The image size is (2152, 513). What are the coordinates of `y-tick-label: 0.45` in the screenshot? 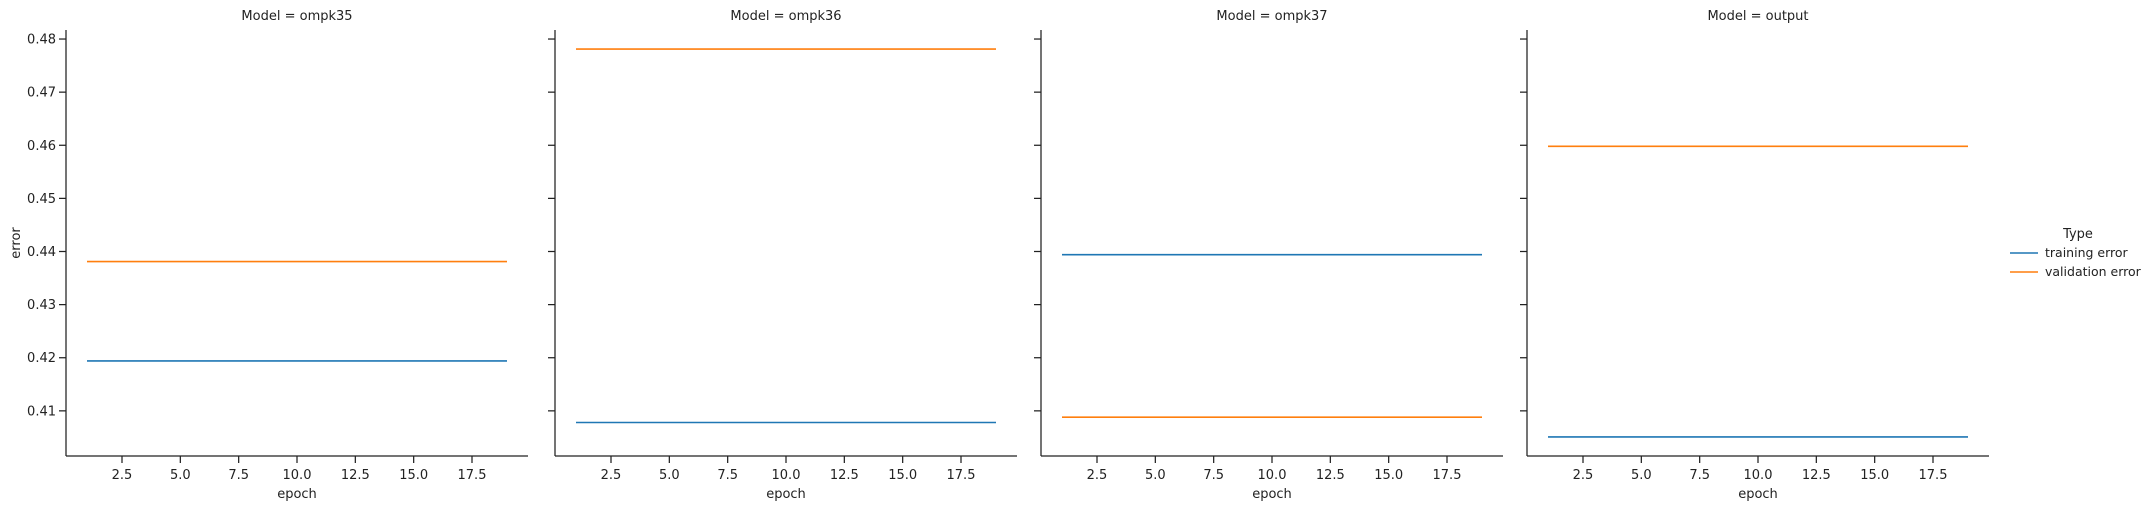 It's located at (41, 199).